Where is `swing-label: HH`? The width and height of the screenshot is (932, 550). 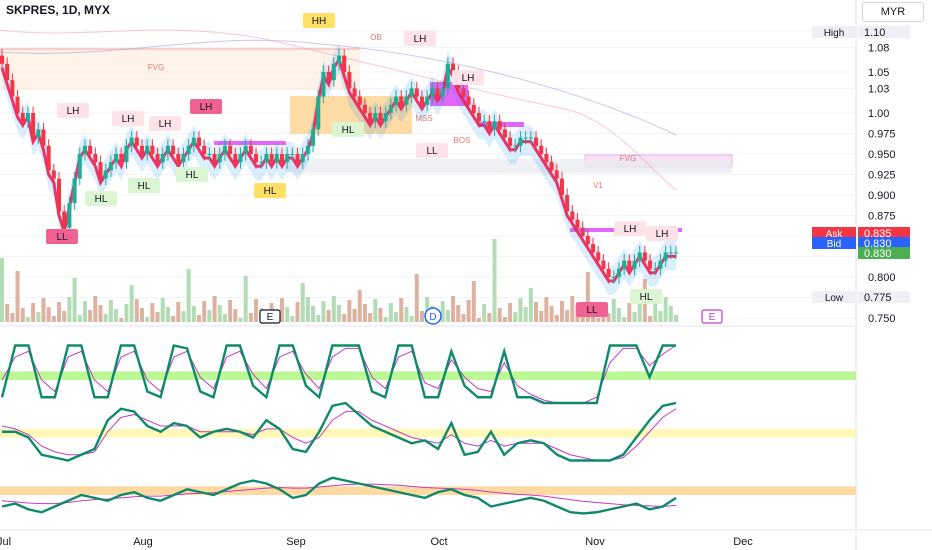
swing-label: HH is located at coordinates (319, 21).